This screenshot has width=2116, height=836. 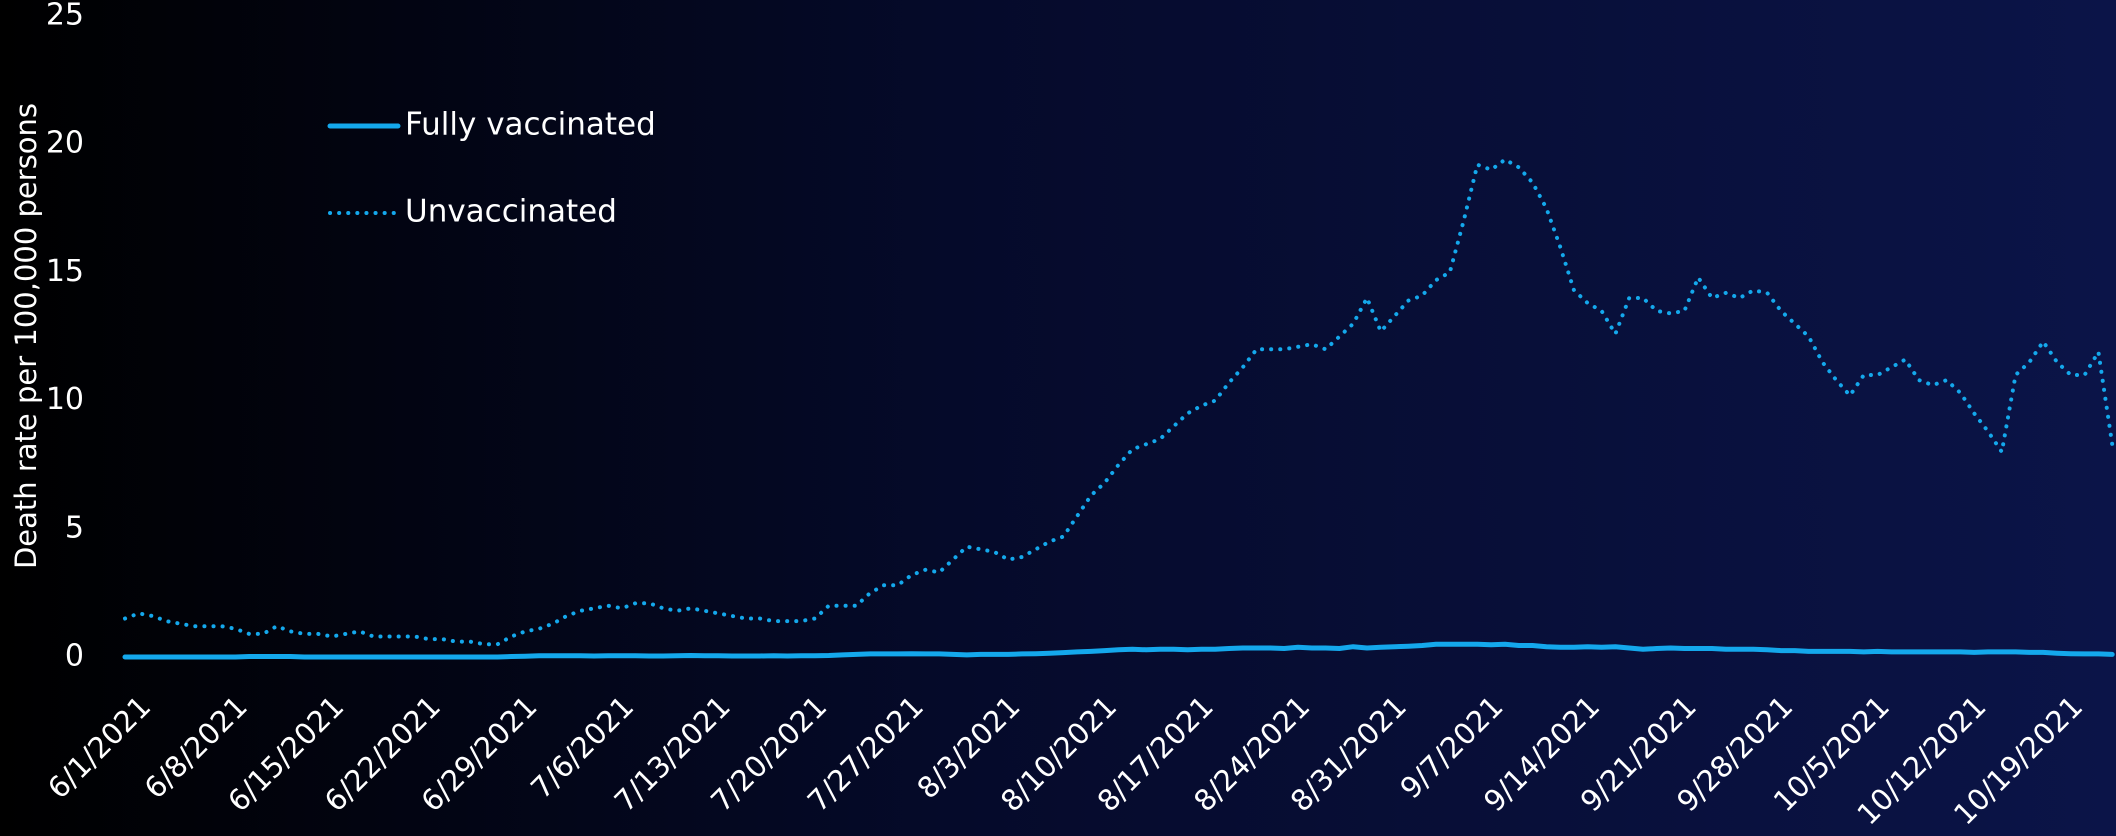 What do you see at coordinates (511, 212) in the screenshot?
I see `legend-label: Unvaccinated` at bounding box center [511, 212].